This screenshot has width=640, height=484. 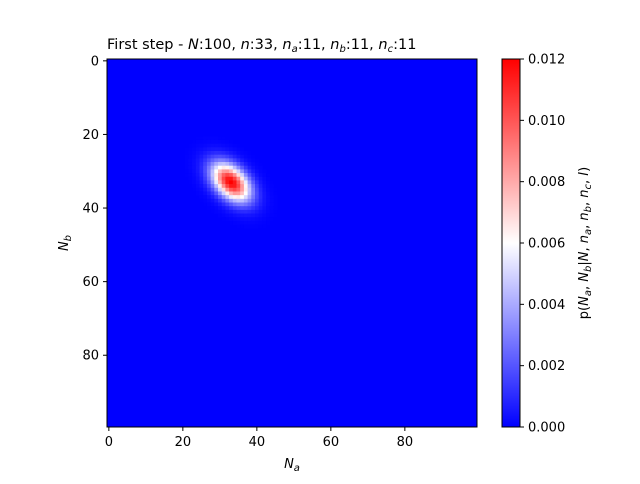 I want to click on y-axis-label: Nb, so click(x=65, y=243).